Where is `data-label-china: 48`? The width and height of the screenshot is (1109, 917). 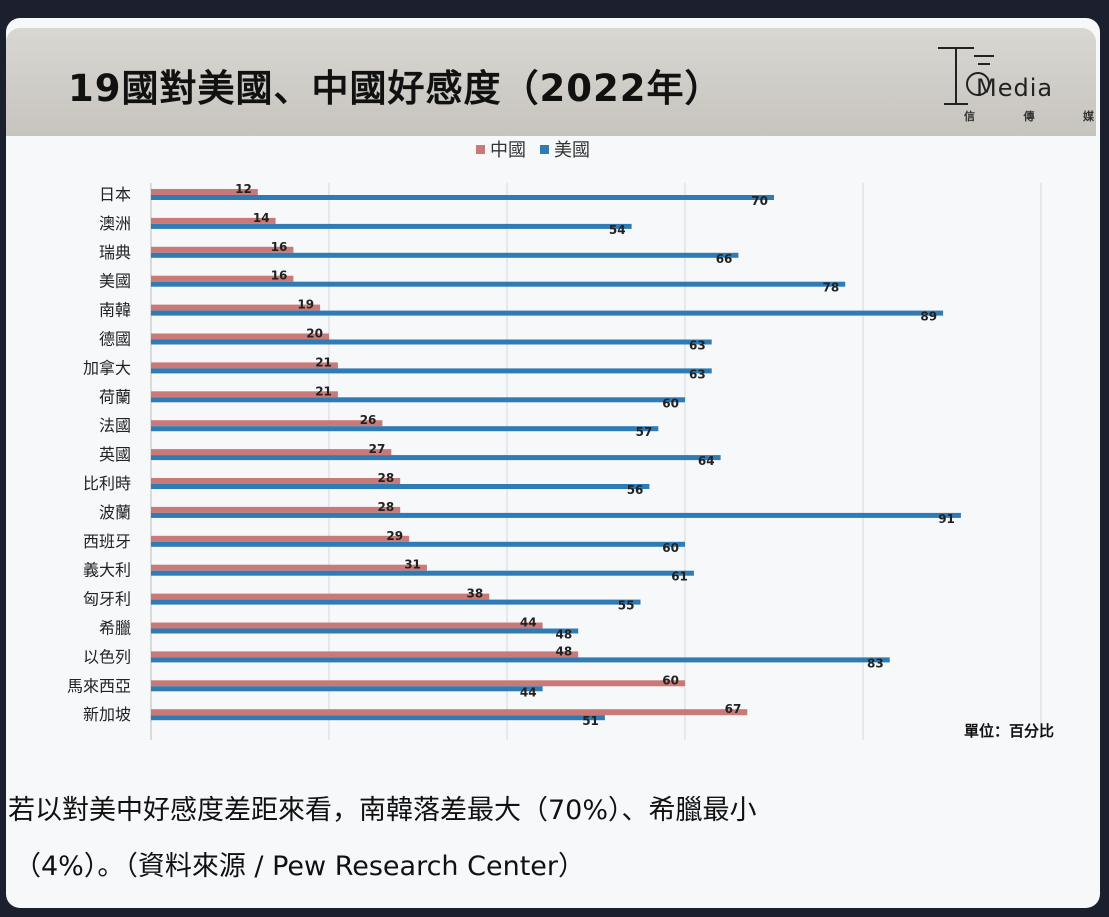
data-label-china: 48 is located at coordinates (563, 651).